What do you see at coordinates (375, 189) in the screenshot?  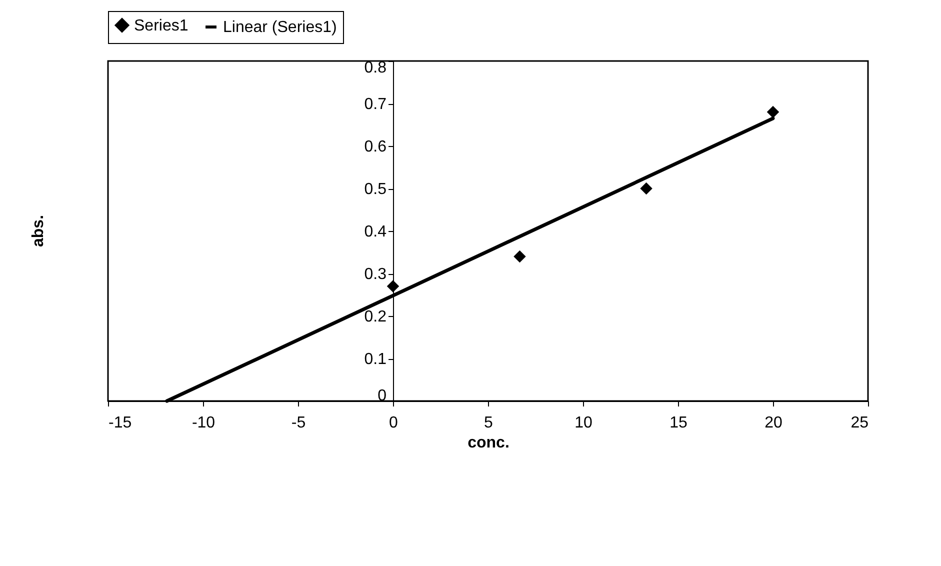 I see `y-tick-label: 0.5` at bounding box center [375, 189].